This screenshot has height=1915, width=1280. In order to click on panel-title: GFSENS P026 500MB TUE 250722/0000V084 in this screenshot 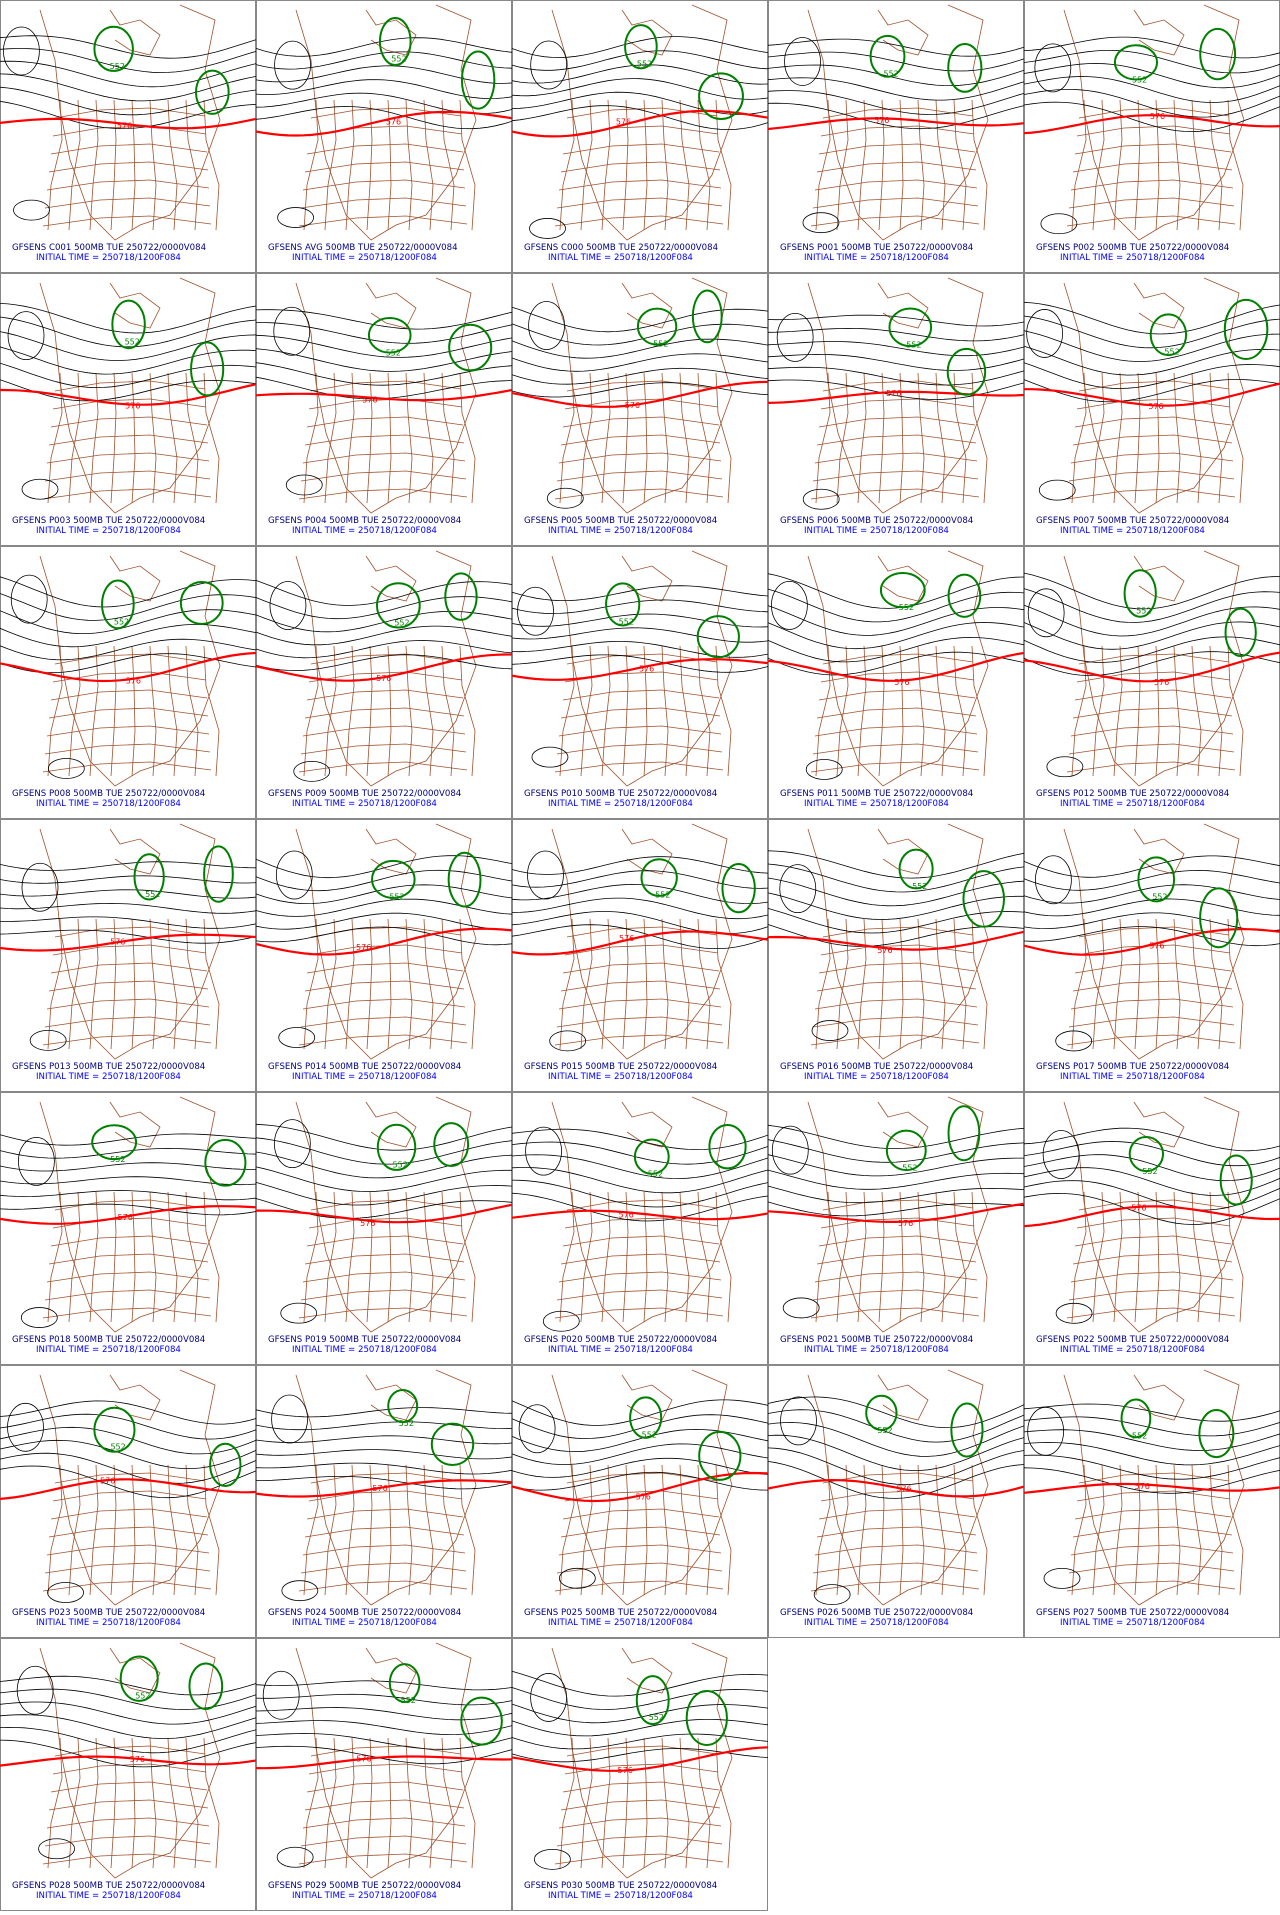, I will do `click(876, 1613)`.